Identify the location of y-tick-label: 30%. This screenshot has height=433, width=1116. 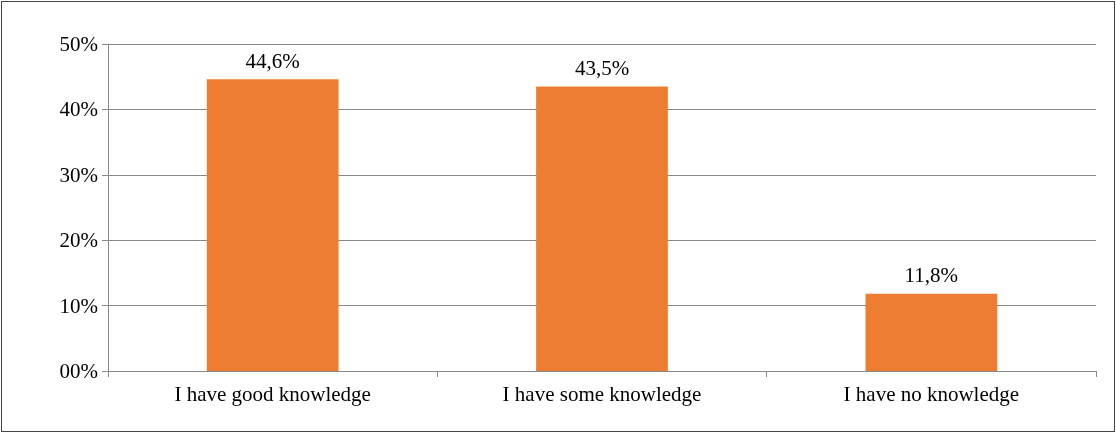
(78, 174).